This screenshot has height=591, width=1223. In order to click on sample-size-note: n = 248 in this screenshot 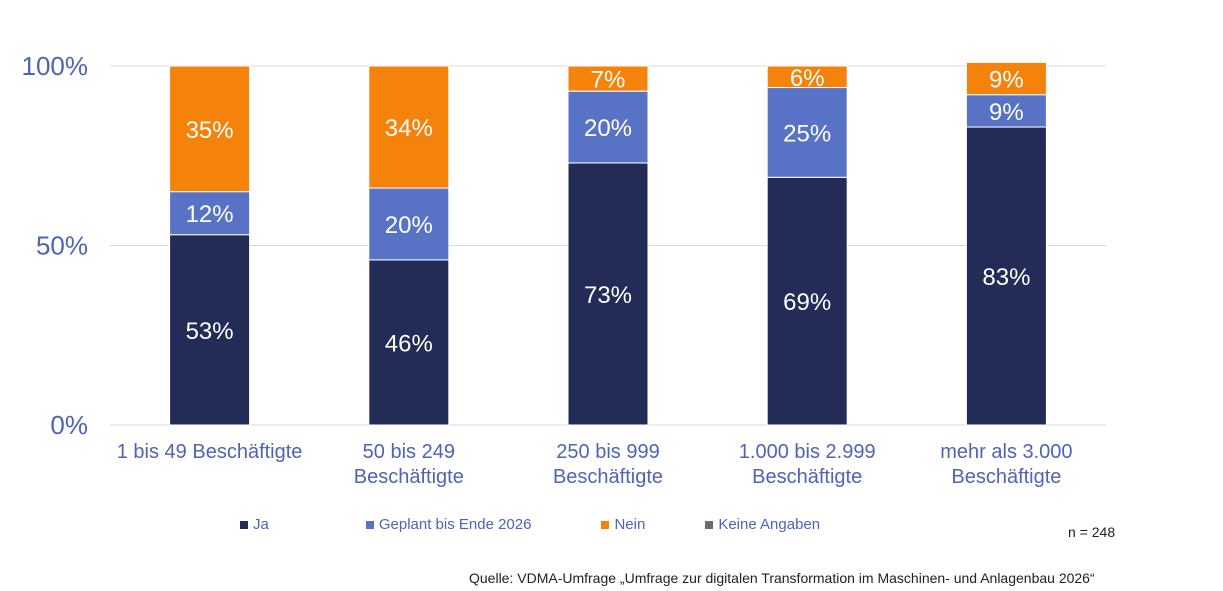, I will do `click(1092, 532)`.